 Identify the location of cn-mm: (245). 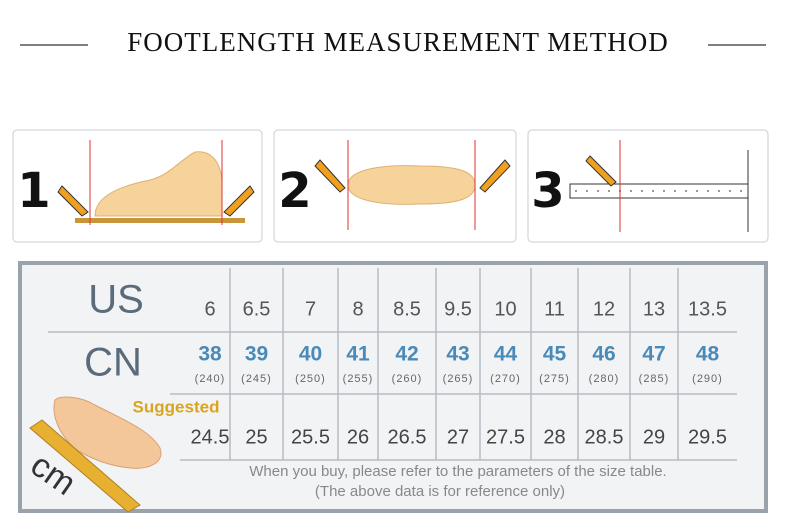
(256, 379).